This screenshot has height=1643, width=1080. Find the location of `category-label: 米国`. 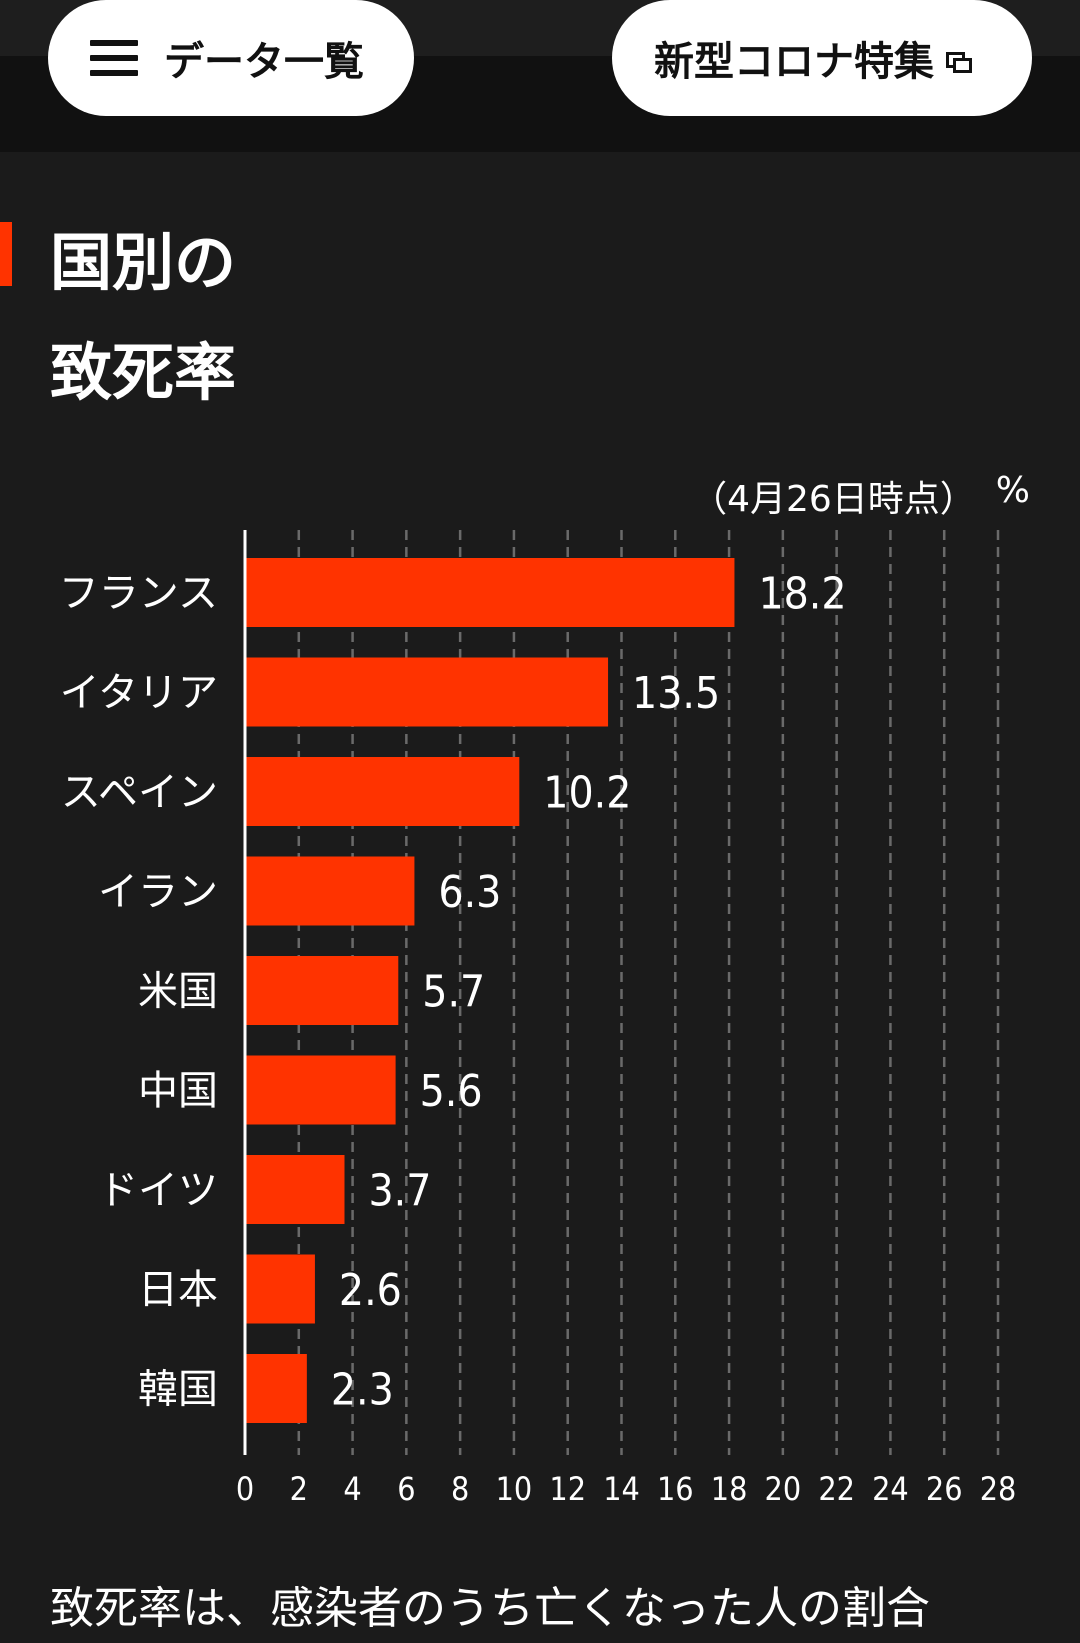

category-label: 米国 is located at coordinates (178, 992).